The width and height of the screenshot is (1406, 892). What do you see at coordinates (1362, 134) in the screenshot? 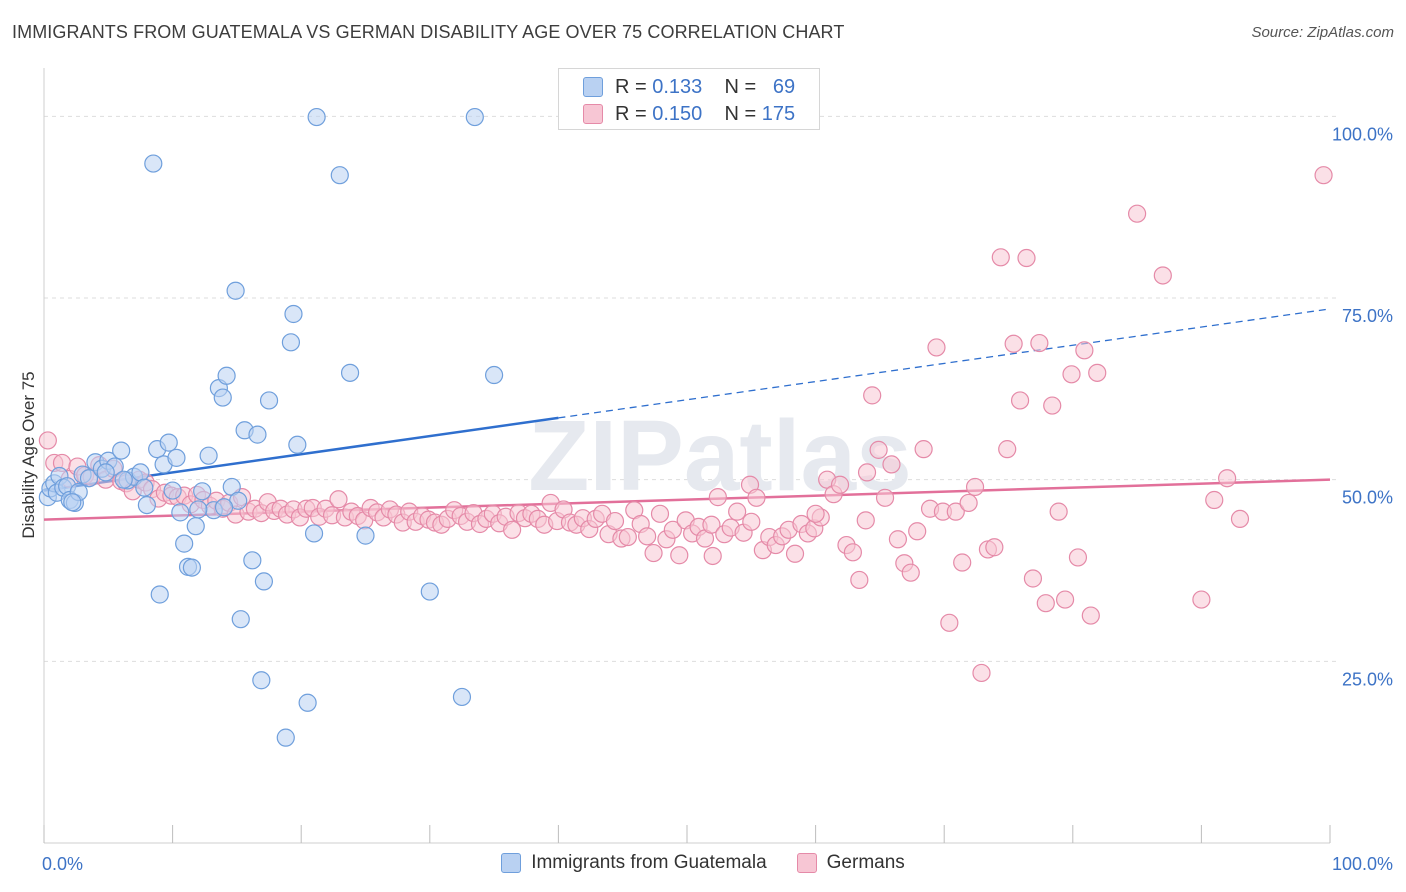
I see `y-tick-label-0: 100.0%` at bounding box center [1362, 134].